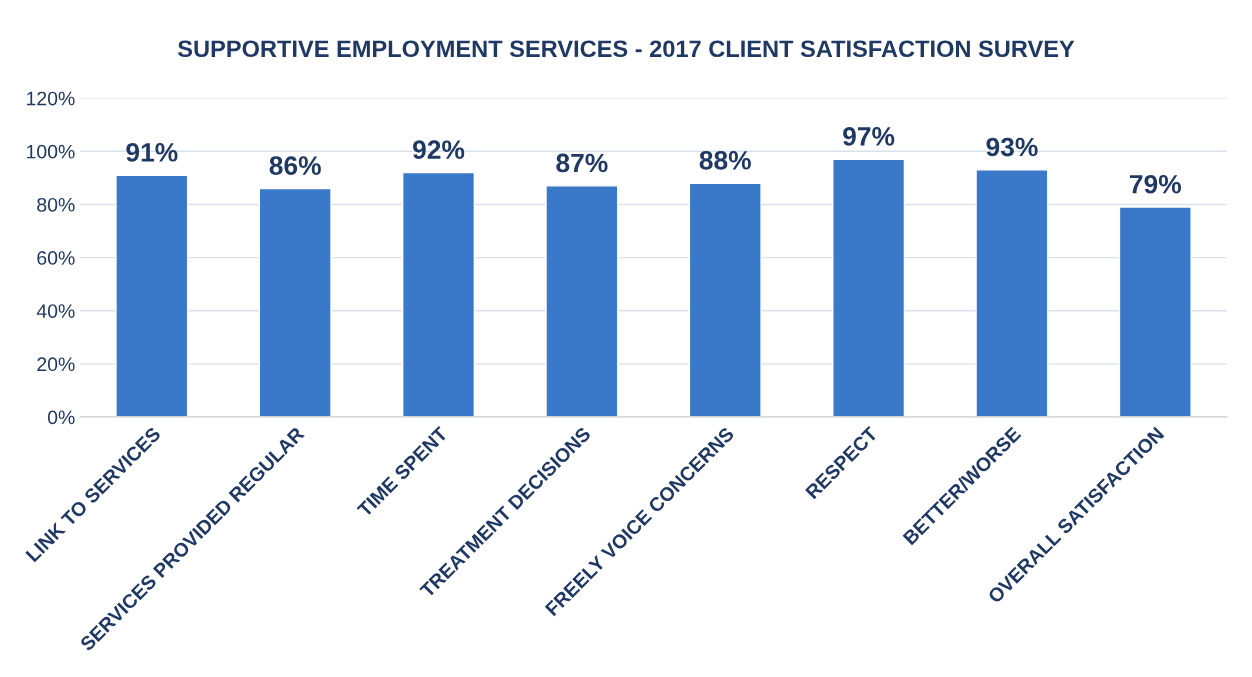  I want to click on data-label: 87%, so click(582, 163).